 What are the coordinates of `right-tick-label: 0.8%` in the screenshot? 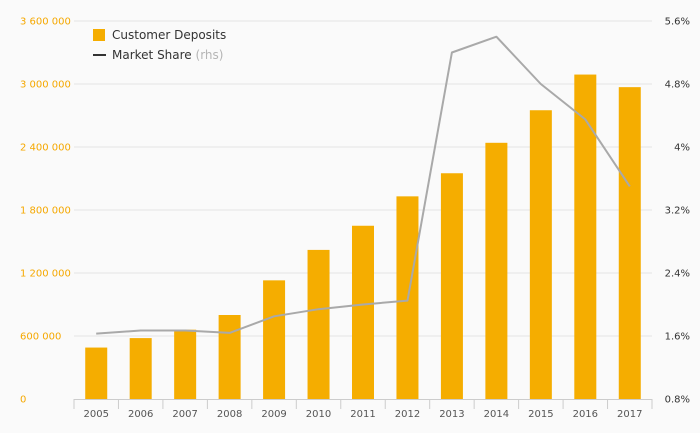 It's located at (677, 400).